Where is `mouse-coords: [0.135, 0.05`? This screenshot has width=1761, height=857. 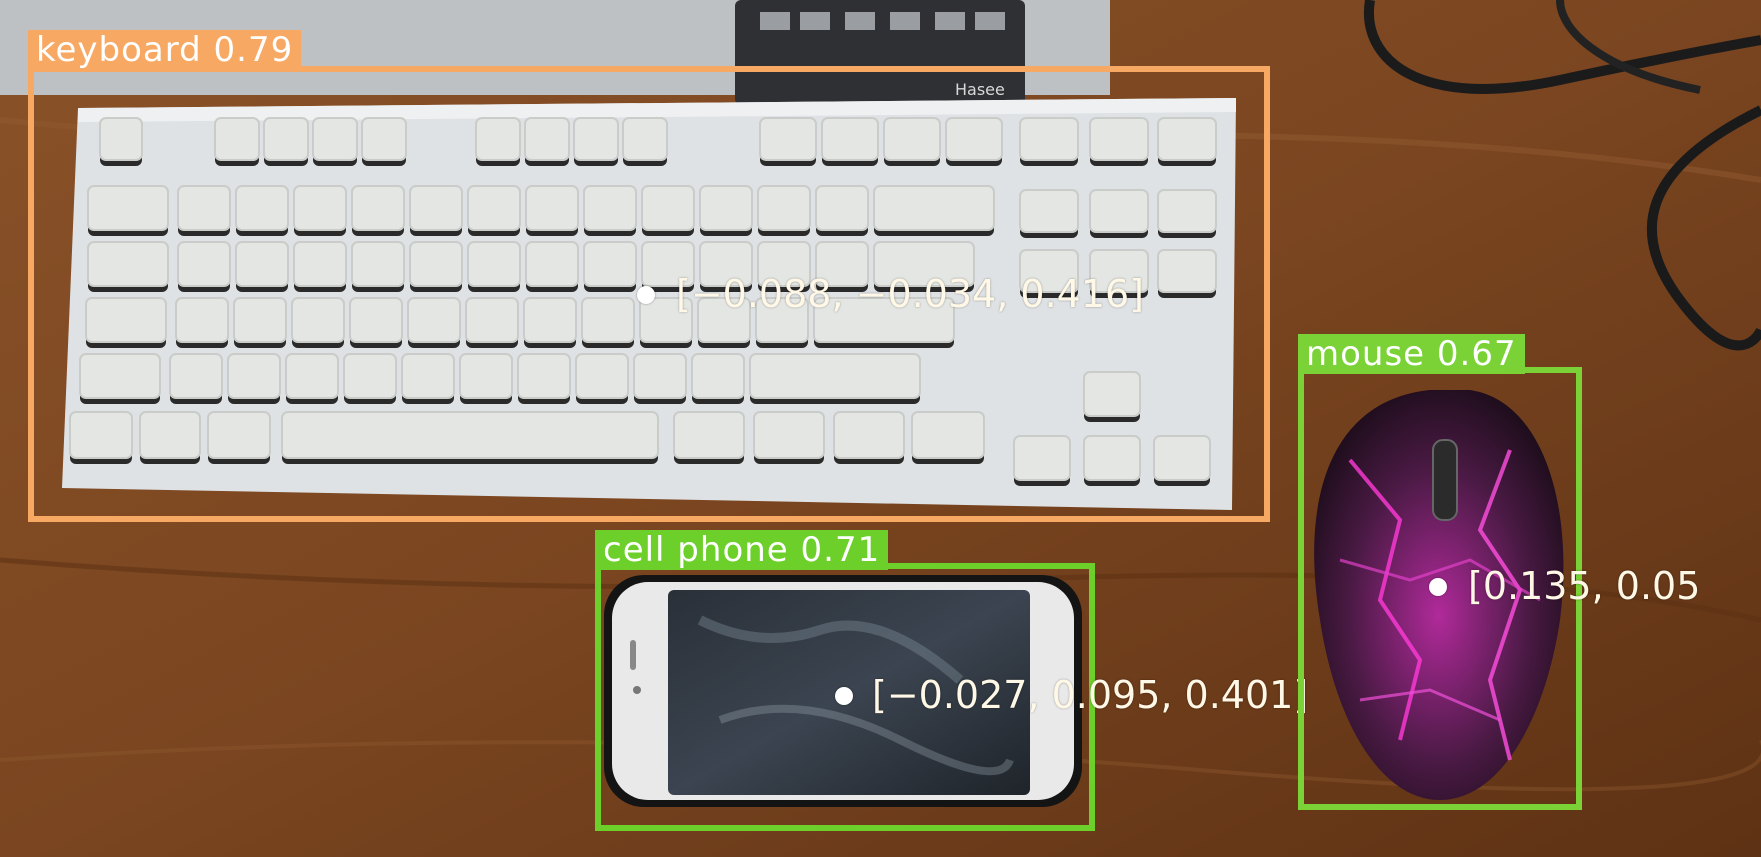 mouse-coords: [0.135, 0.05 is located at coordinates (1584, 586).